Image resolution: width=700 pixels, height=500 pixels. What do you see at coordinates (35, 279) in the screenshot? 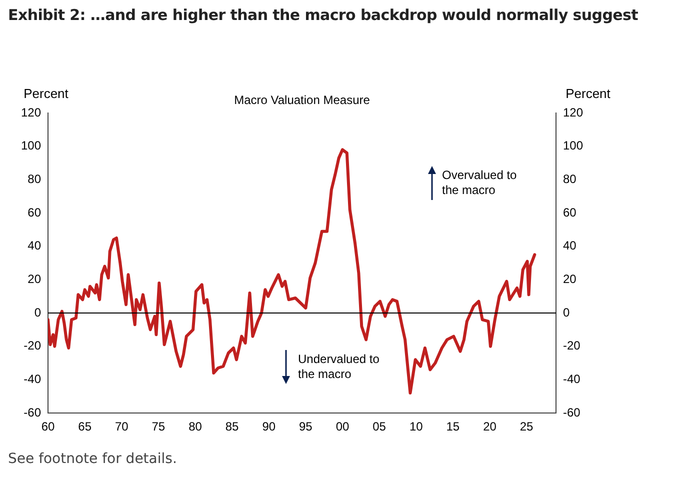
I see `y-tick-label: 20` at bounding box center [35, 279].